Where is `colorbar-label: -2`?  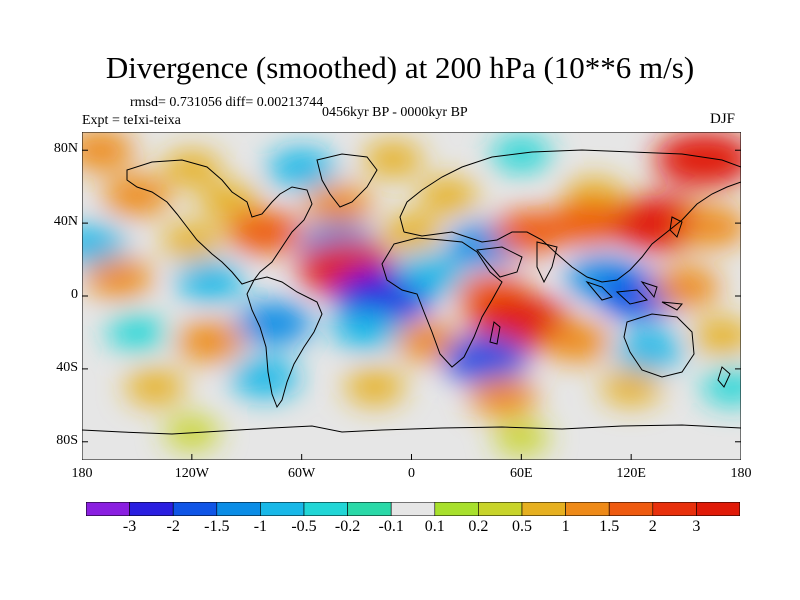
colorbar-label: -2 is located at coordinates (173, 526).